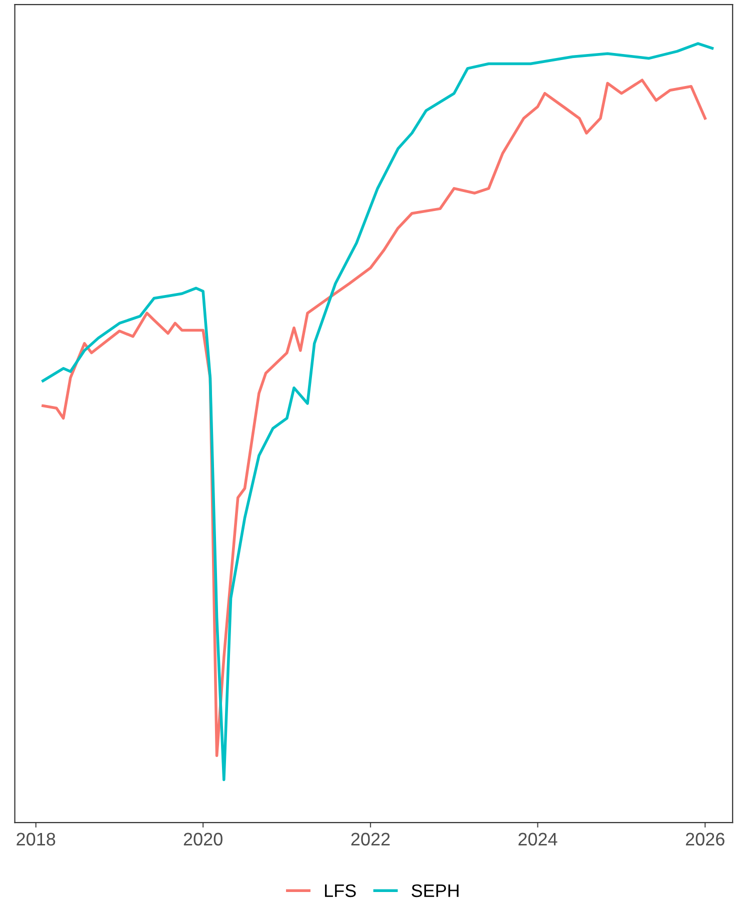  Describe the element at coordinates (538, 839) in the screenshot. I see `x-tick-label: 2024` at that location.